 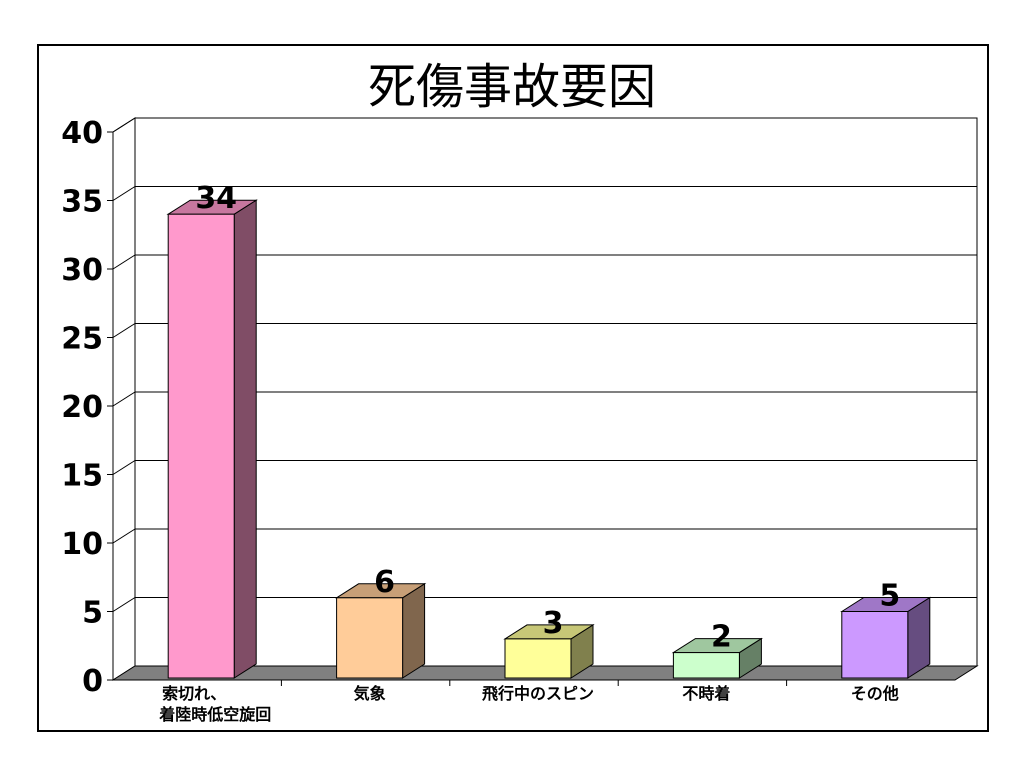 What do you see at coordinates (82, 544) in the screenshot?
I see `y-tick-label: 10` at bounding box center [82, 544].